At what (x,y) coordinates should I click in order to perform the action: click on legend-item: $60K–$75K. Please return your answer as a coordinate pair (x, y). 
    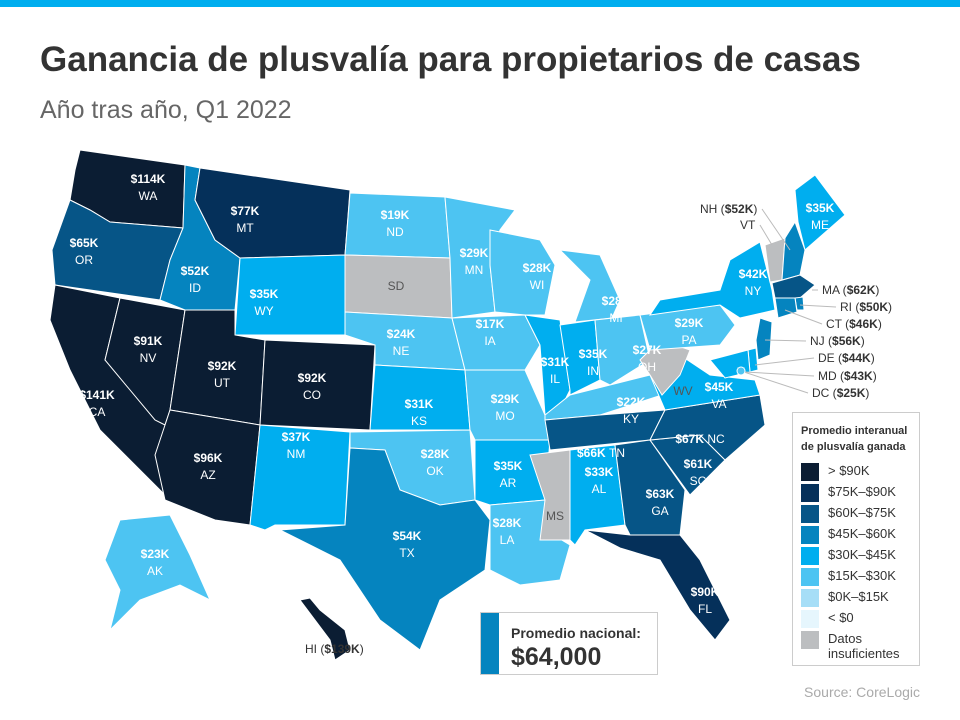
    Looking at the image, I should click on (856, 514).